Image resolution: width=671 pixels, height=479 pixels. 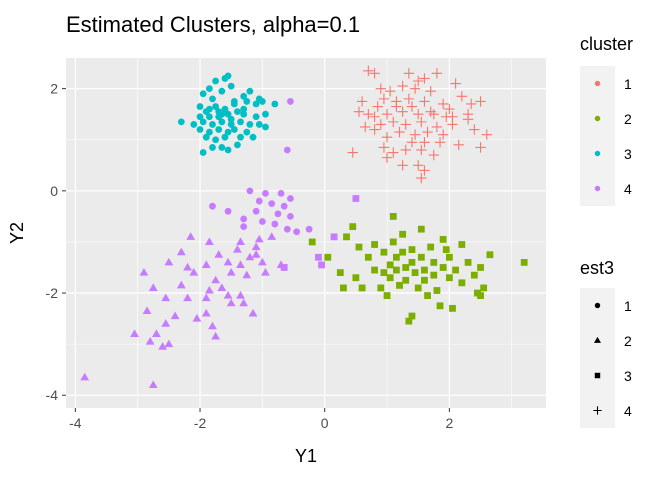 What do you see at coordinates (628, 376) in the screenshot?
I see `legend-est3-label: 3` at bounding box center [628, 376].